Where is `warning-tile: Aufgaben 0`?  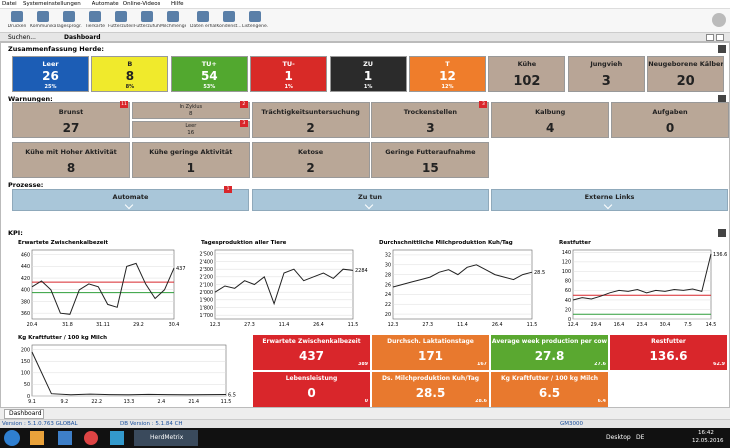
warning-tile: Aufgaben 0 is located at coordinates (670, 120).